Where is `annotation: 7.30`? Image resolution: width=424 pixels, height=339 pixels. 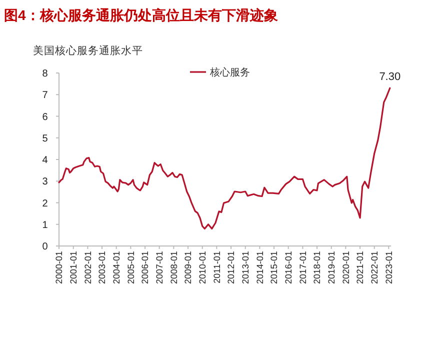
annotation: 7.30 is located at coordinates (390, 77).